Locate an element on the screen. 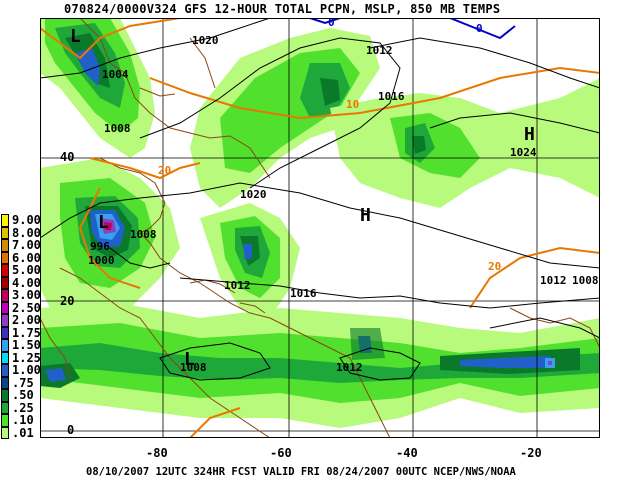 Image resolution: width=640 pixels, height=480 pixels. legend-item: .10 is located at coordinates (20, 420).